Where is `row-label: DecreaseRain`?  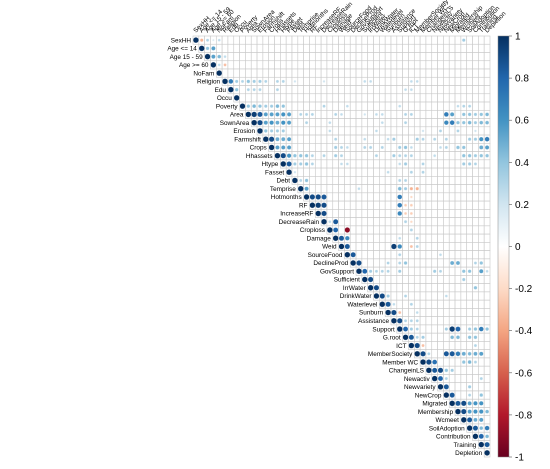
row-label: DecreaseRain is located at coordinates (299, 222).